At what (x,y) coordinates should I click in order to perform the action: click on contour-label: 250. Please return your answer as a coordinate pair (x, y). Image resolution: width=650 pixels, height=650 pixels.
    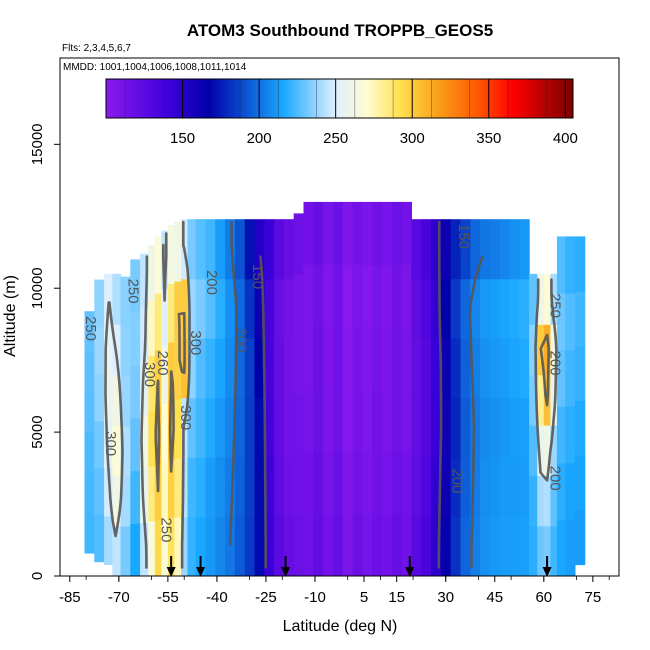
    Looking at the image, I should click on (554, 305).